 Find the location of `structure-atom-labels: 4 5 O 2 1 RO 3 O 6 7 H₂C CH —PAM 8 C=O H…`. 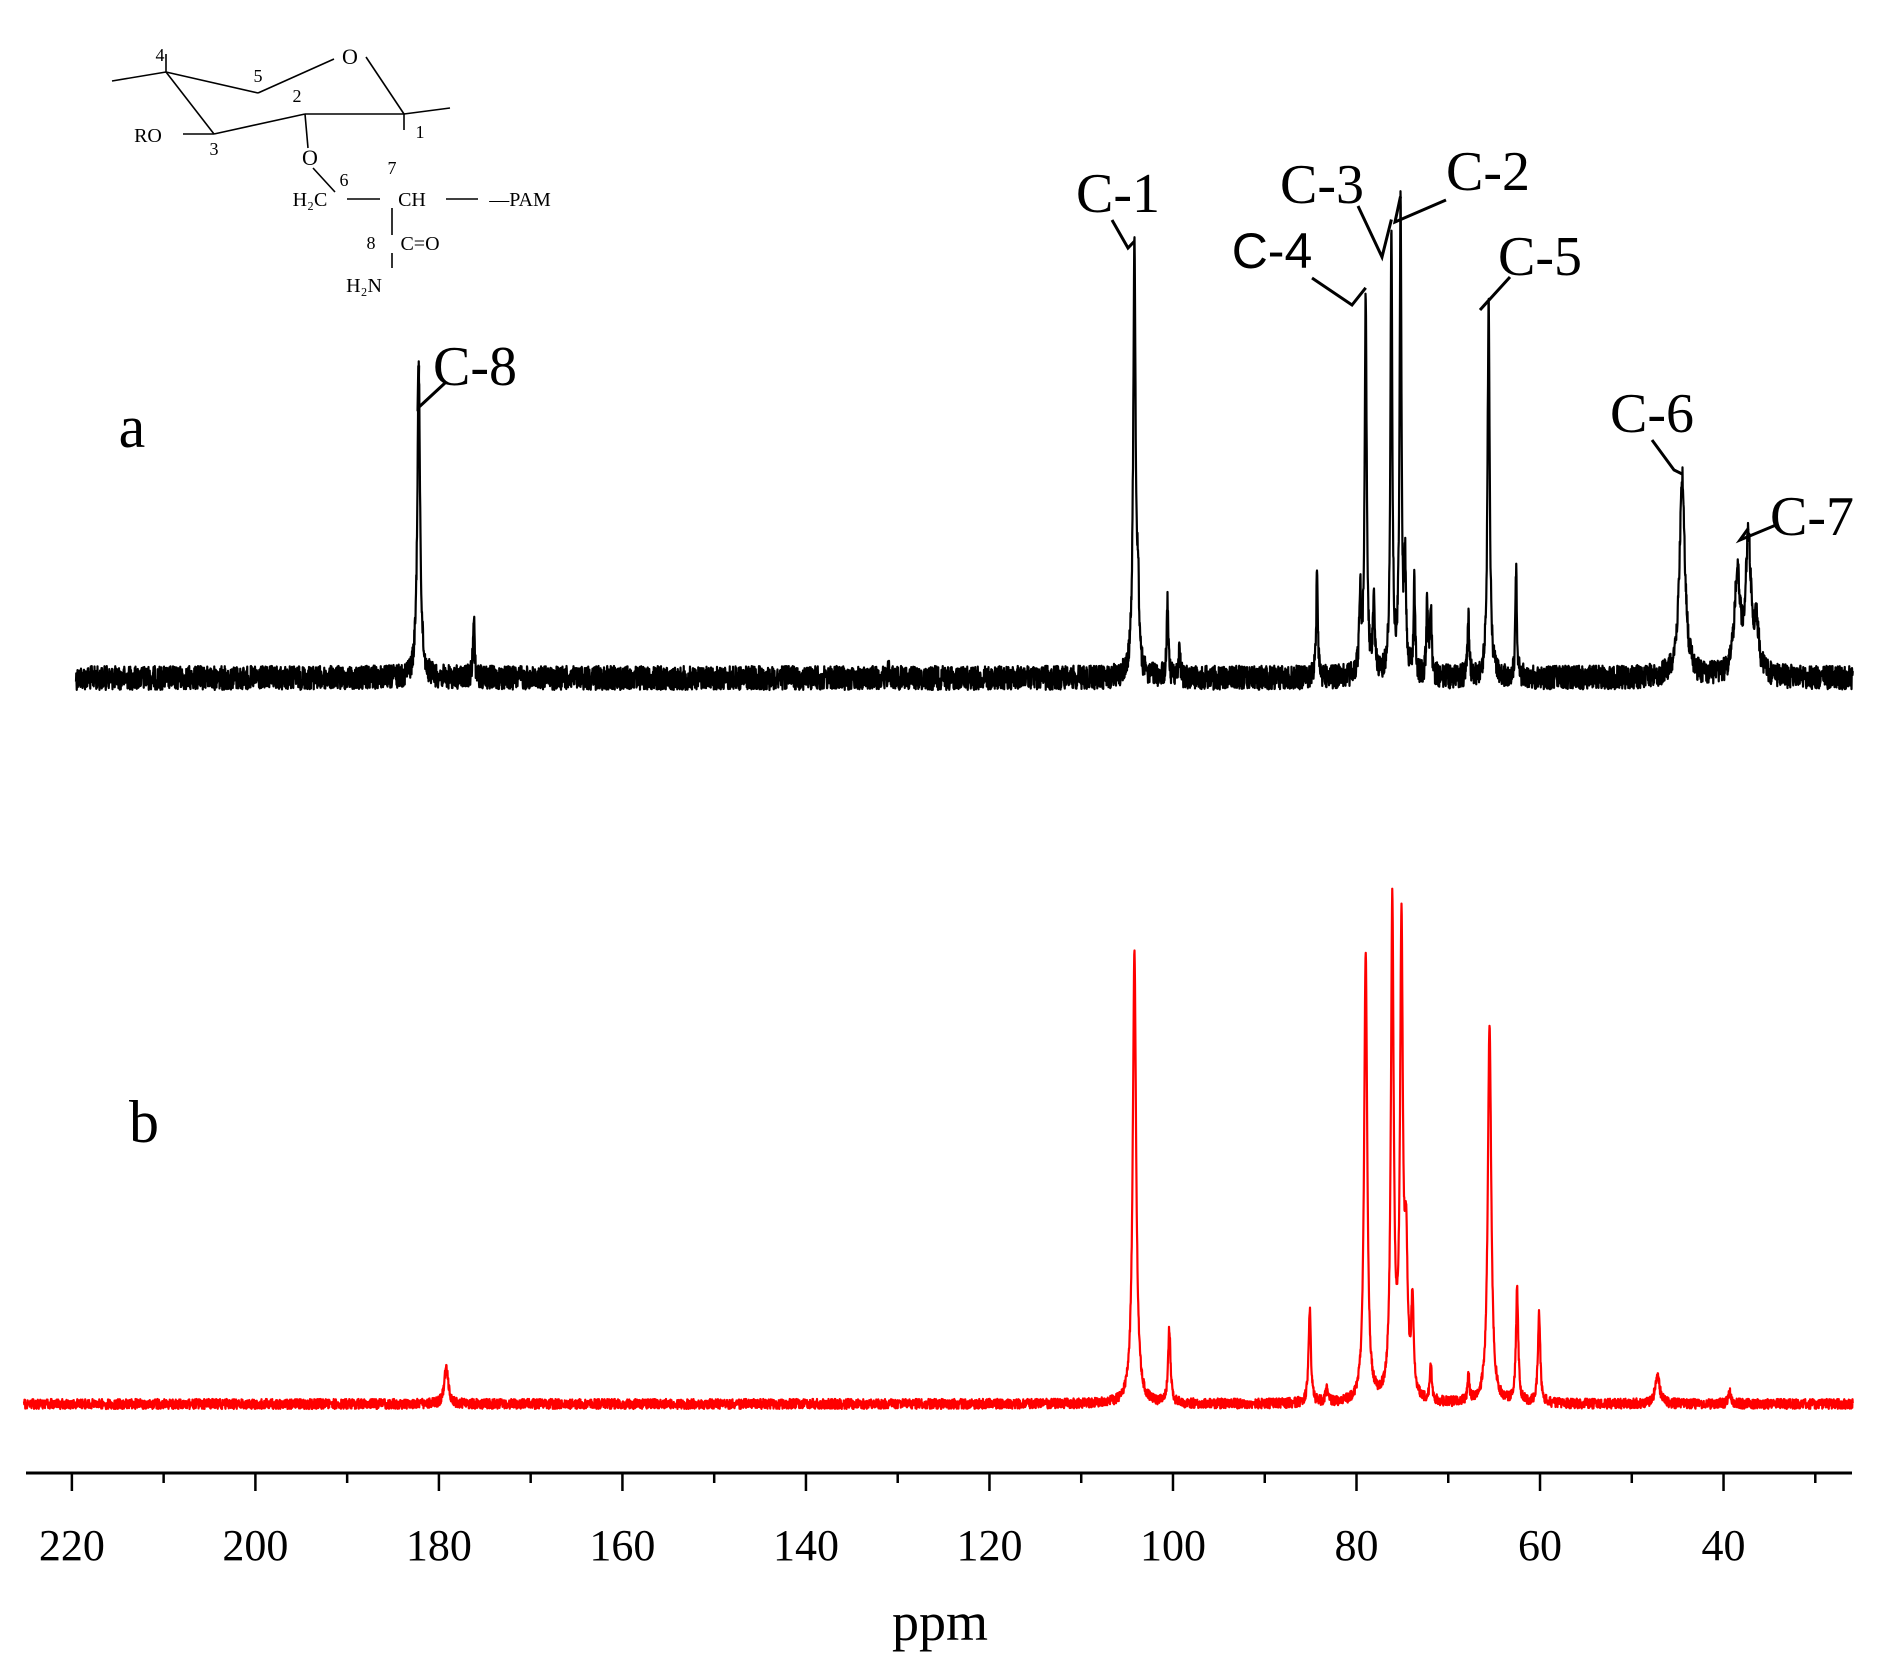

structure-atom-labels: 4 5 O 2 1 RO 3 O 6 7 H₂C CH —PAM 8 C=O H… is located at coordinates (342, 170).